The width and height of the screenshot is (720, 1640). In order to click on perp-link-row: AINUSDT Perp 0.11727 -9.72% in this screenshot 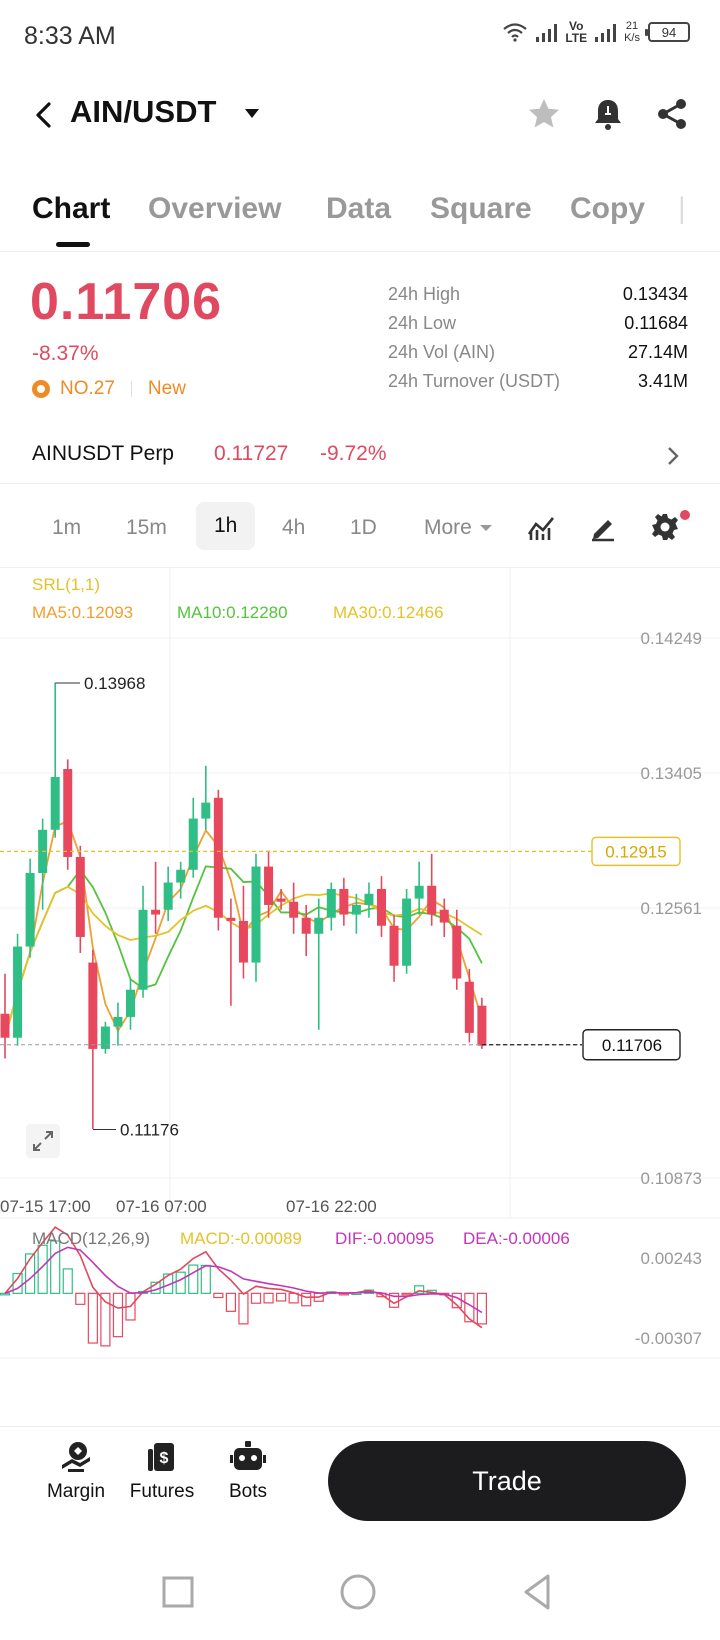, I will do `click(360, 456)`.